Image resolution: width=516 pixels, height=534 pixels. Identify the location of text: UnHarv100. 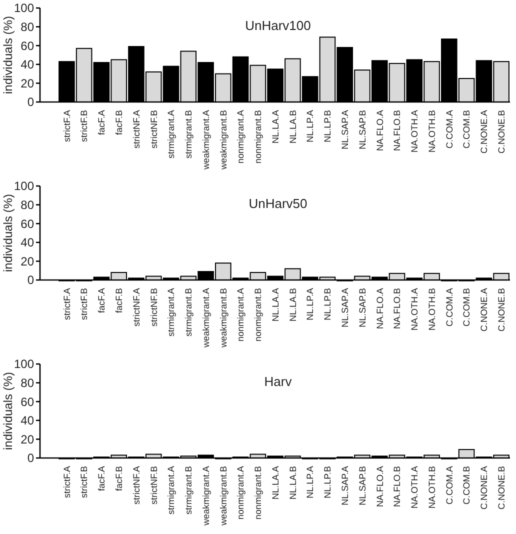
(278, 25).